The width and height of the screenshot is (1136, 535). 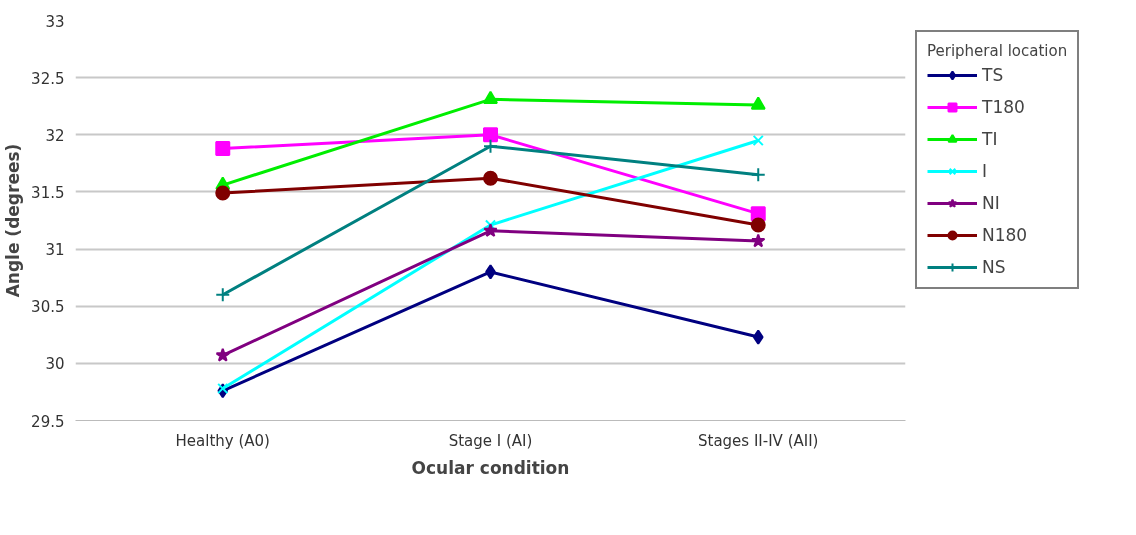 What do you see at coordinates (48, 78) in the screenshot?
I see `y-tick-label: 32.5` at bounding box center [48, 78].